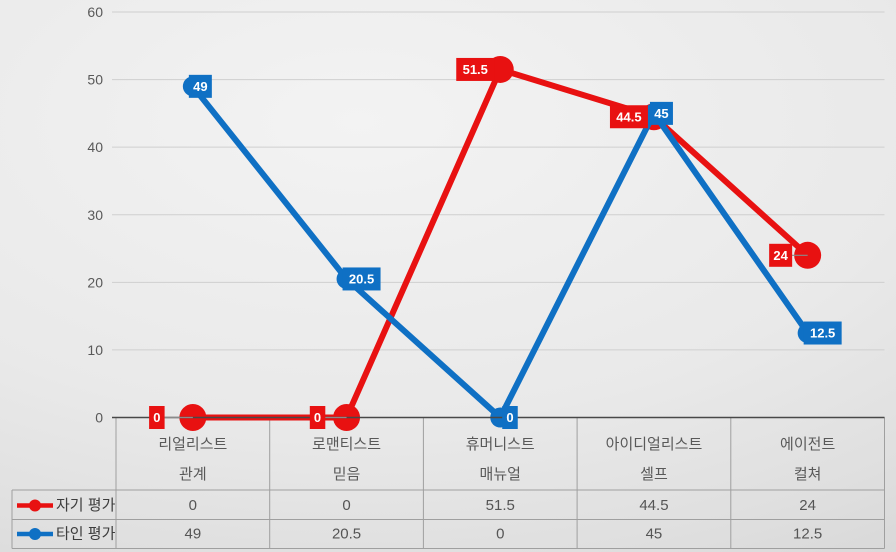  Describe the element at coordinates (500, 505) in the screenshot. I see `table-cell-value: 51.5` at that location.